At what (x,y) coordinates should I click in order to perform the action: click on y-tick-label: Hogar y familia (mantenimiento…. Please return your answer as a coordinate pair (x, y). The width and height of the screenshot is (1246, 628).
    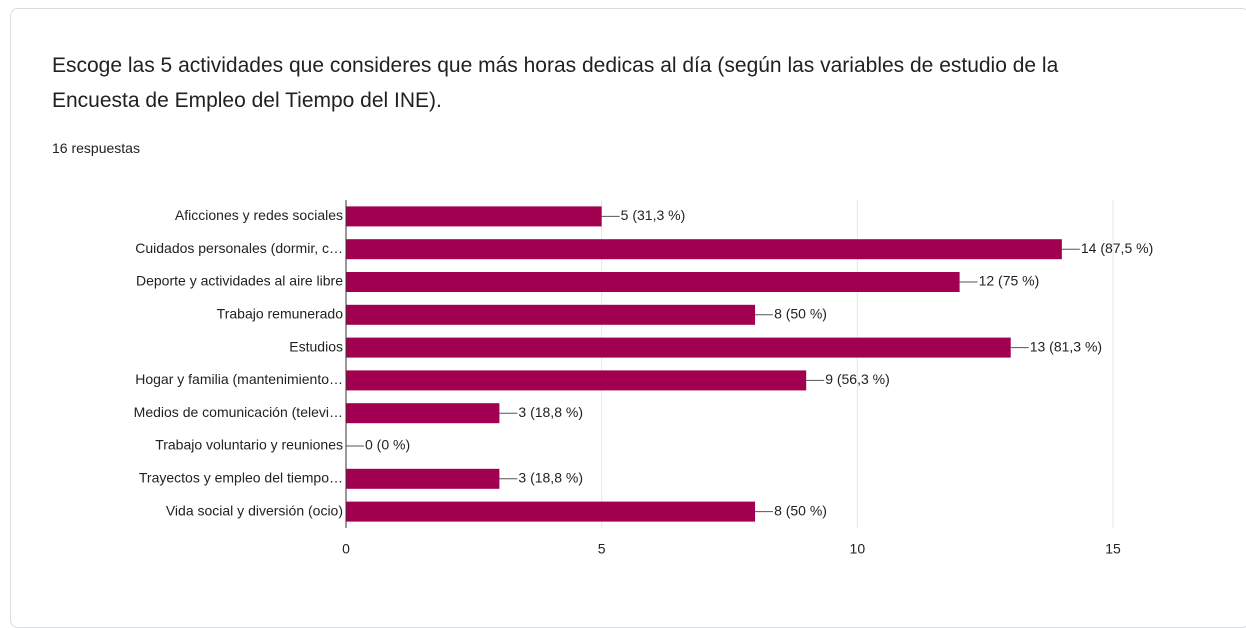
    Looking at the image, I should click on (239, 379).